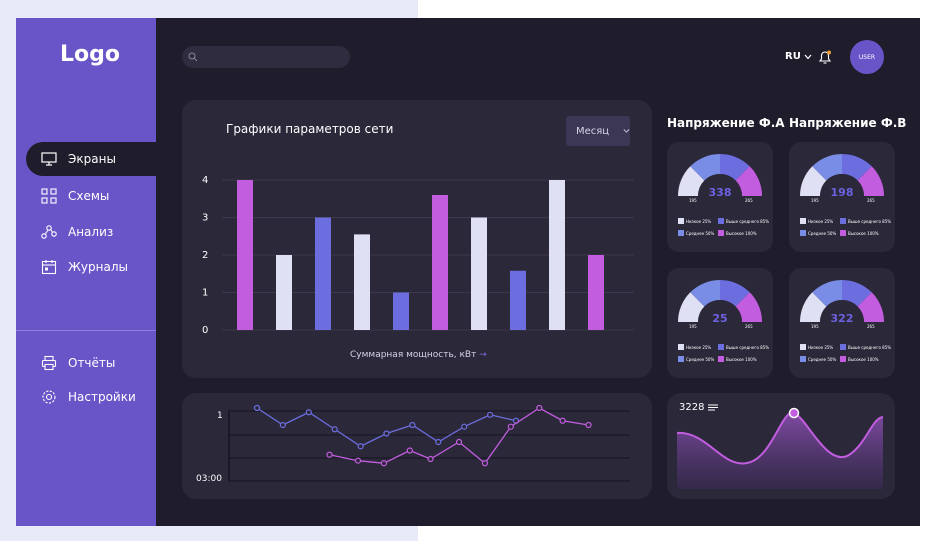 The height and width of the screenshot is (541, 935). What do you see at coordinates (692, 407) in the screenshot?
I see `area-value-text: 3228` at bounding box center [692, 407].